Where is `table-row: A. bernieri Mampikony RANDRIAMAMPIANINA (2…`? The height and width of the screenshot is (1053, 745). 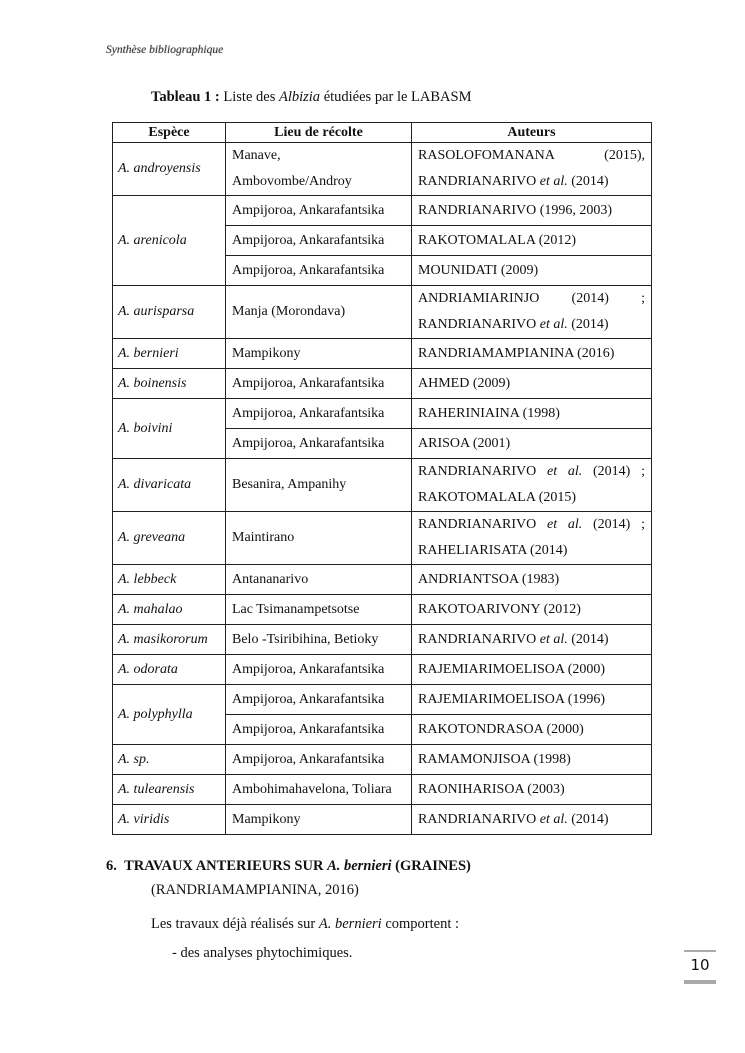 table-row: A. bernieri Mampikony RANDRIAMAMPIANINA (2… is located at coordinates (382, 353).